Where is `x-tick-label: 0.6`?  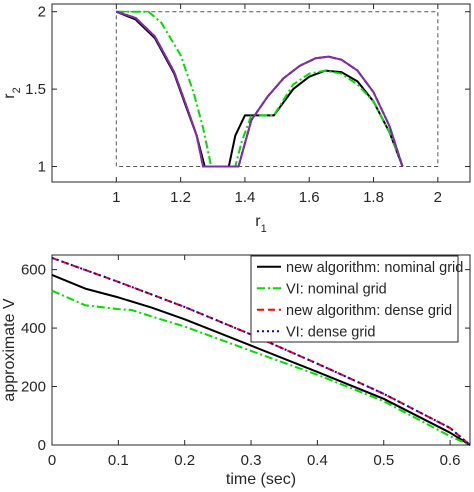
x-tick-label: 0.6 is located at coordinates (450, 460).